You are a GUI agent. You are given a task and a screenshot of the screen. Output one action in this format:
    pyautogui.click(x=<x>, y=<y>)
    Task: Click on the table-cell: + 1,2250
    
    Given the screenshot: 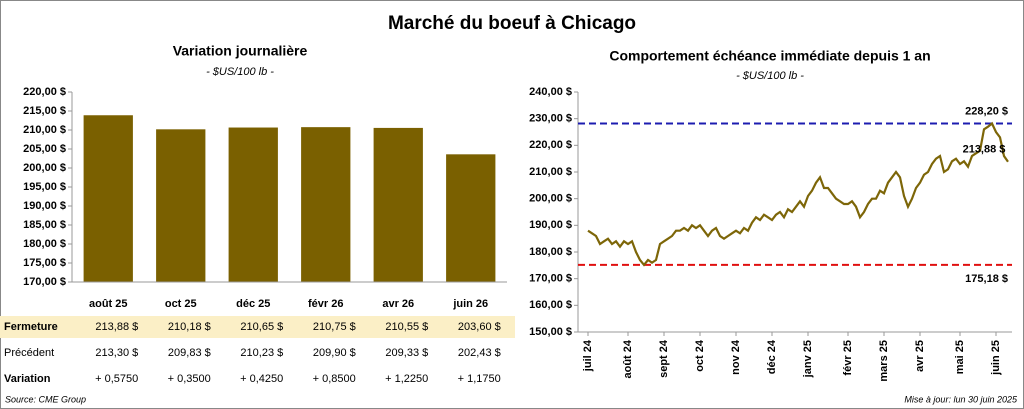 What is the action you would take?
    pyautogui.click(x=406, y=379)
    